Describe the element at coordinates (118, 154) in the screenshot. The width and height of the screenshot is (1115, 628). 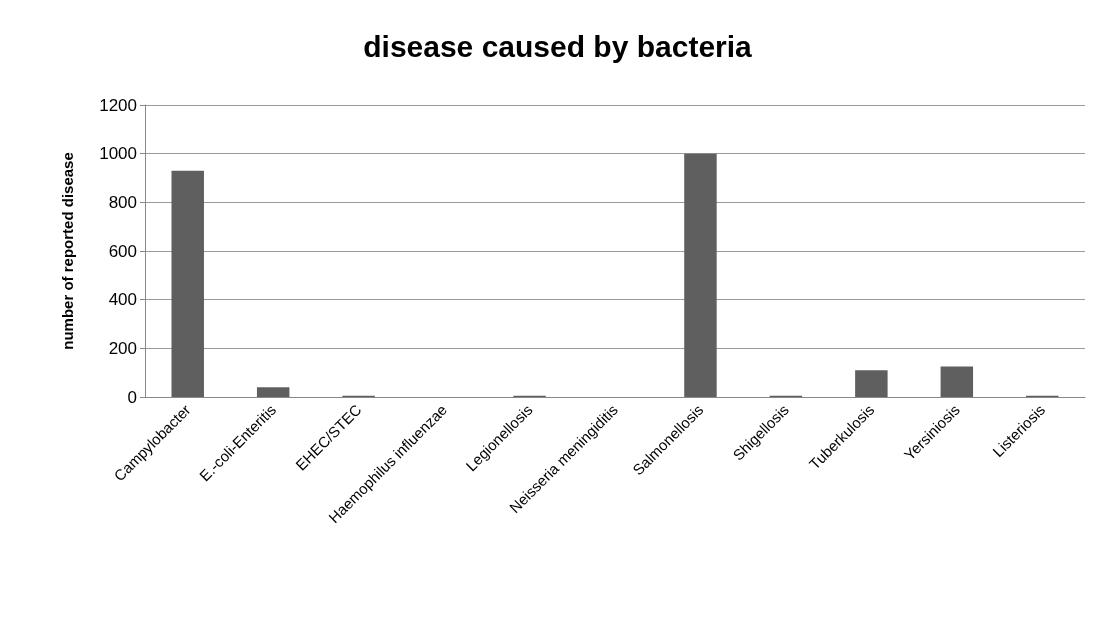
I see `y-tick-label: 1000` at that location.